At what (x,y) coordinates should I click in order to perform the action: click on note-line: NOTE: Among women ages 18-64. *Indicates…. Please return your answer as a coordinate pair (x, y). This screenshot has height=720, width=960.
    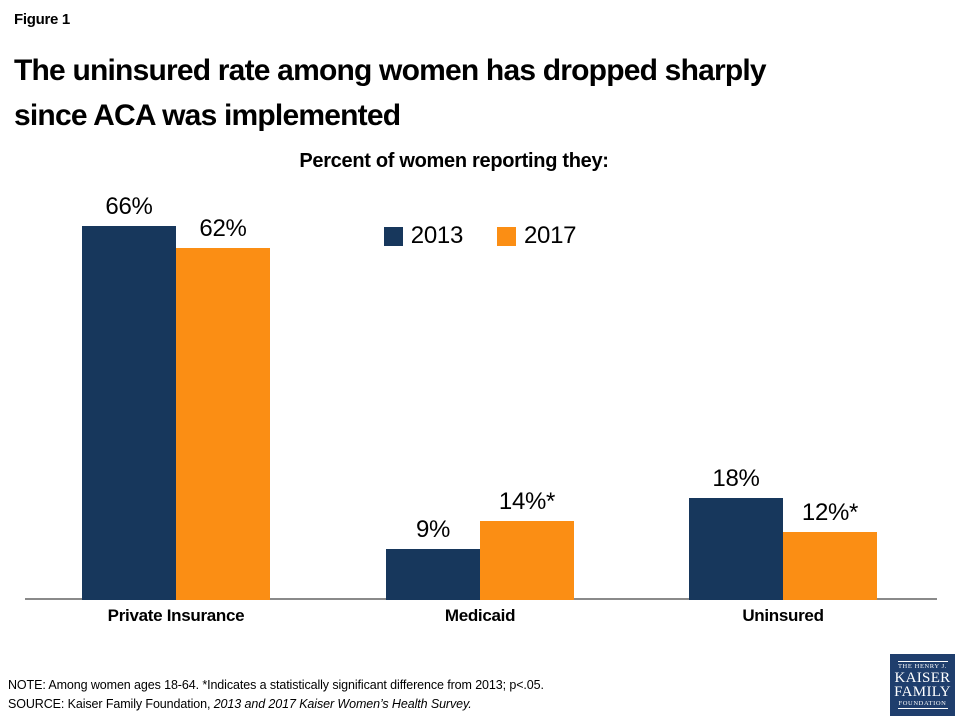
    Looking at the image, I should click on (276, 685).